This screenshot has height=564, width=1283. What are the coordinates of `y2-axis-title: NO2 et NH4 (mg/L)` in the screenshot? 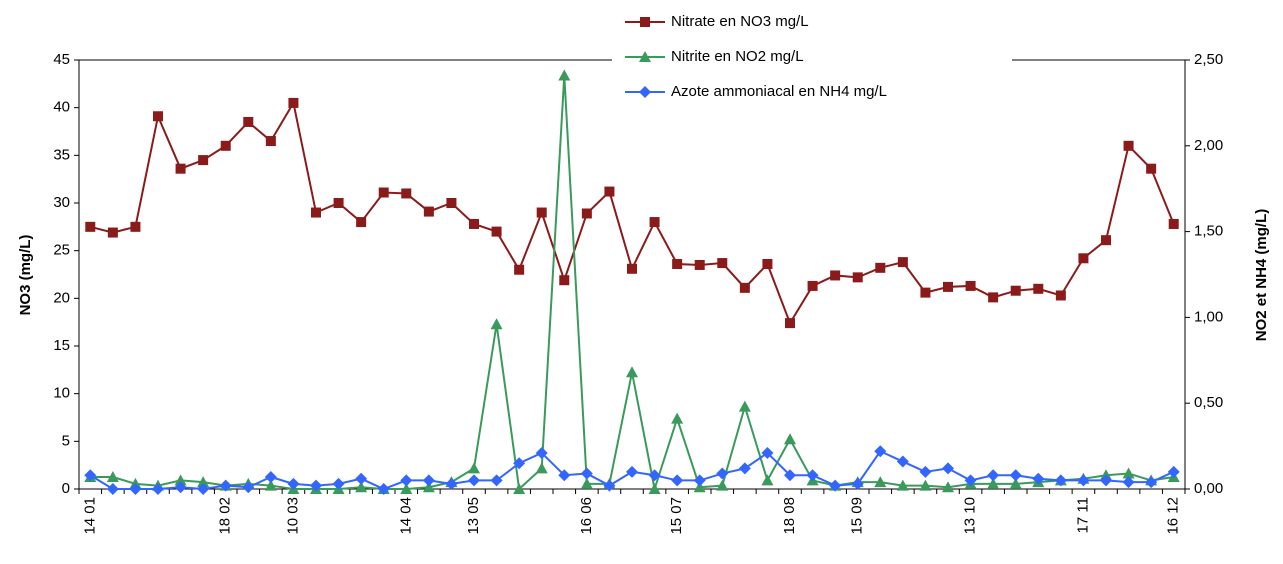 It's located at (1261, 275).